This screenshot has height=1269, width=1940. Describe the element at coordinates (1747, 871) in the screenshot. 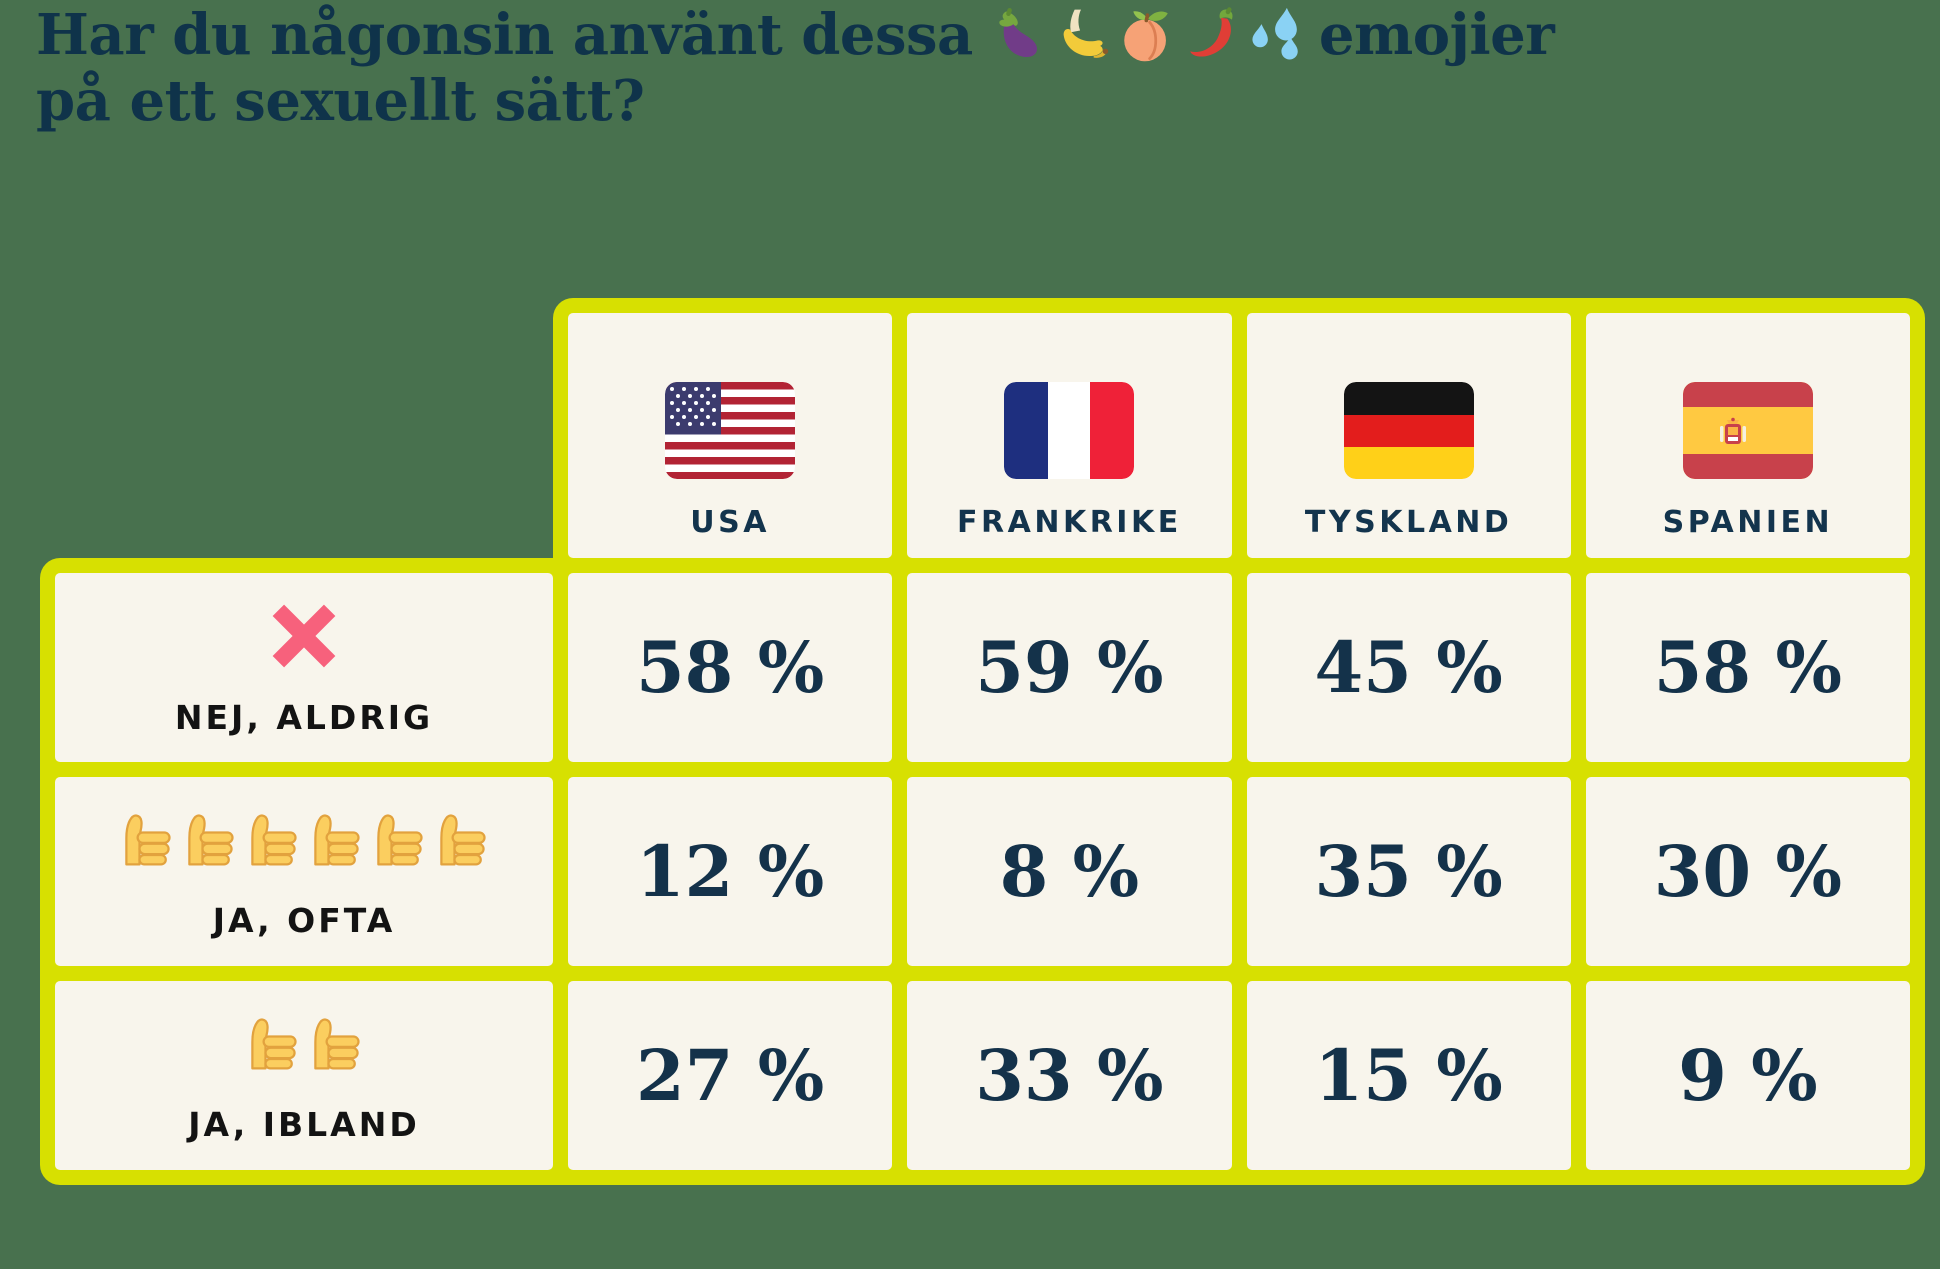

I see `value-cell-ofta-spanien: 30 %` at that location.